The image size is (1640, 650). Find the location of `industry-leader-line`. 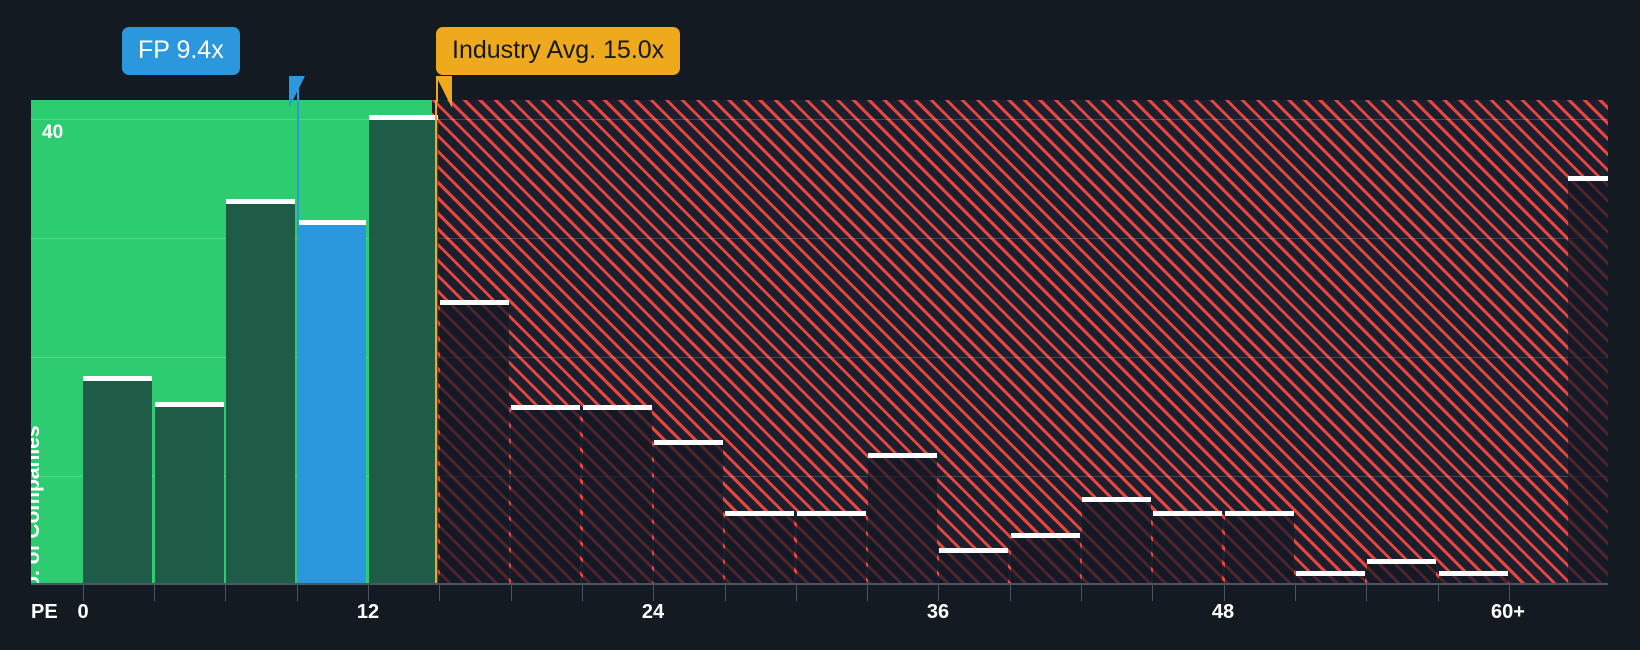

industry-leader-line is located at coordinates (437, 89).